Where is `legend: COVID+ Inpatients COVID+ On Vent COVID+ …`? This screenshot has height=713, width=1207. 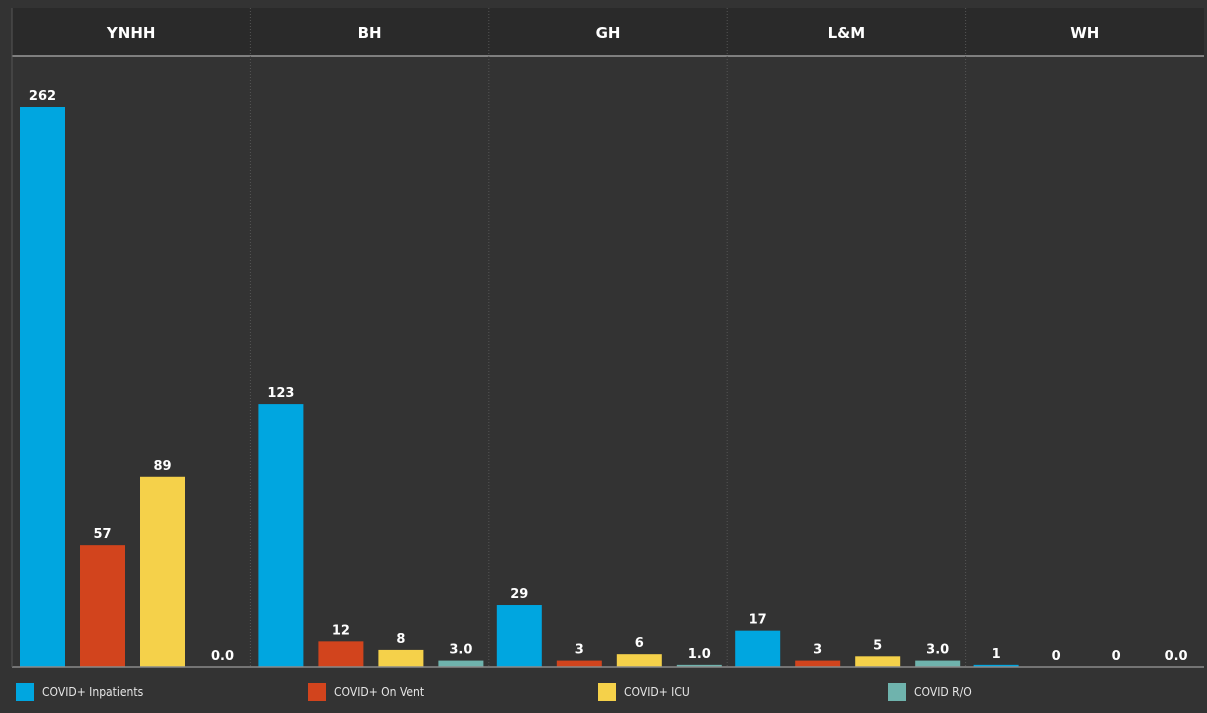
legend: COVID+ Inpatients COVID+ On Vent COVID+ … is located at coordinates (605, 691).